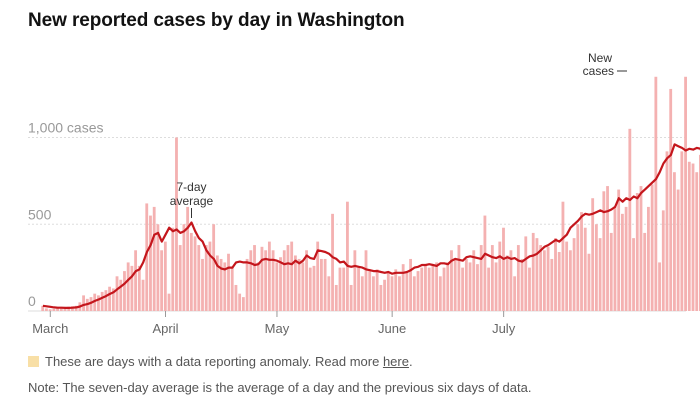 Image resolution: width=700 pixels, height=402 pixels. What do you see at coordinates (395, 361) in the screenshot?
I see `read-more-link: here` at bounding box center [395, 361].